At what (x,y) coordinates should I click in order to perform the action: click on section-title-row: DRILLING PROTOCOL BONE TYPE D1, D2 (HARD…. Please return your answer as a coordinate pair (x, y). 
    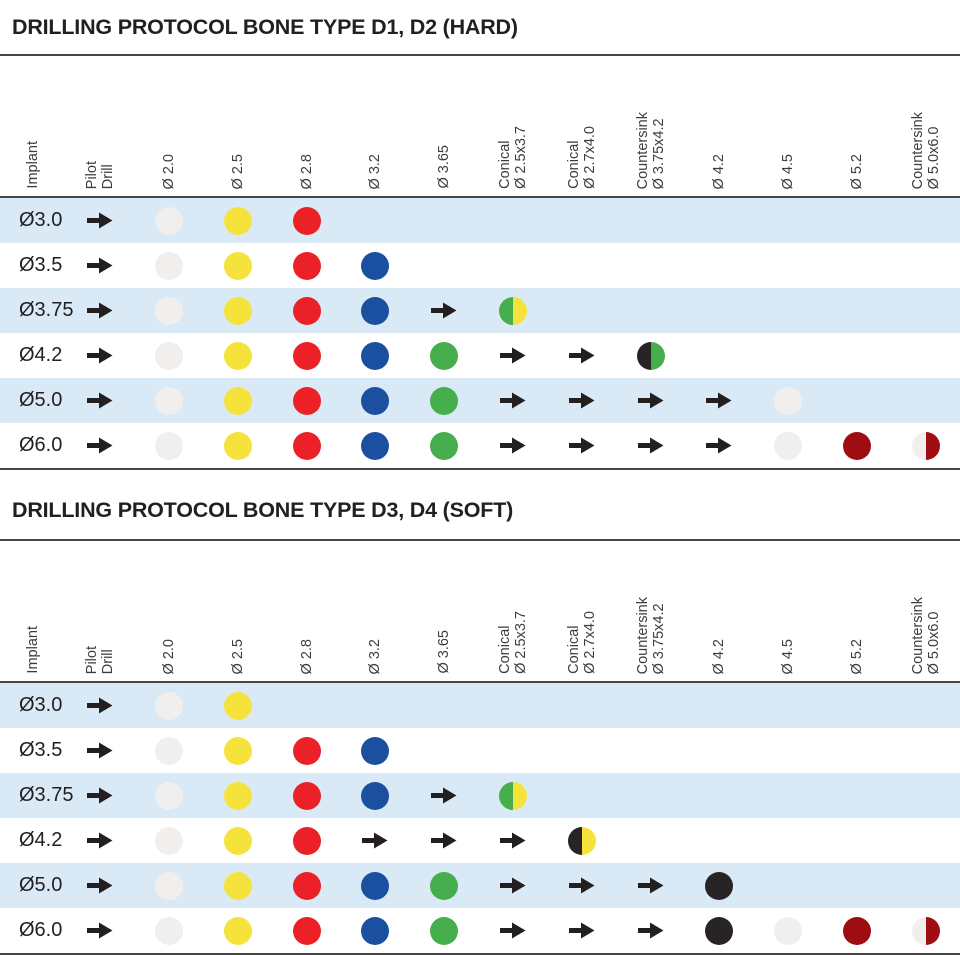
    Looking at the image, I should click on (480, 28).